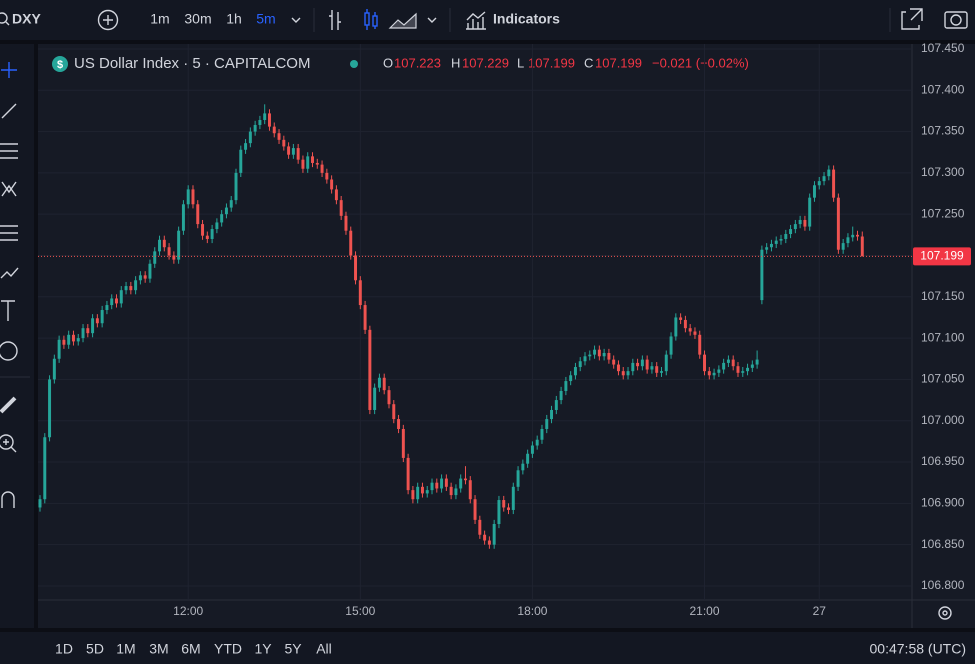 The image size is (975, 664). I want to click on forecast-tool, so click(9, 233).